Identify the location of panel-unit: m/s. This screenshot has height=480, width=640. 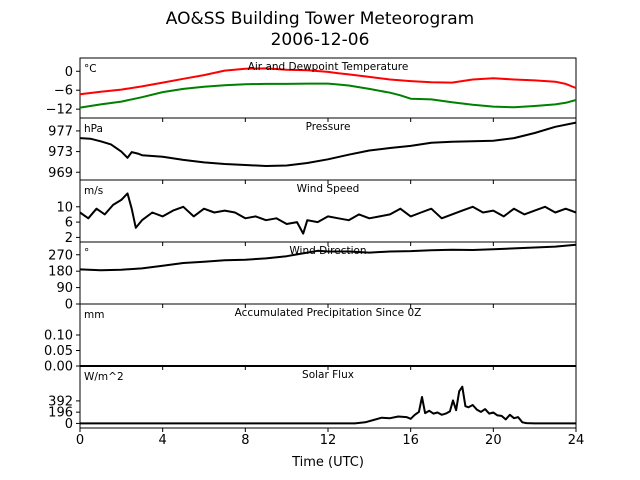
(93, 191).